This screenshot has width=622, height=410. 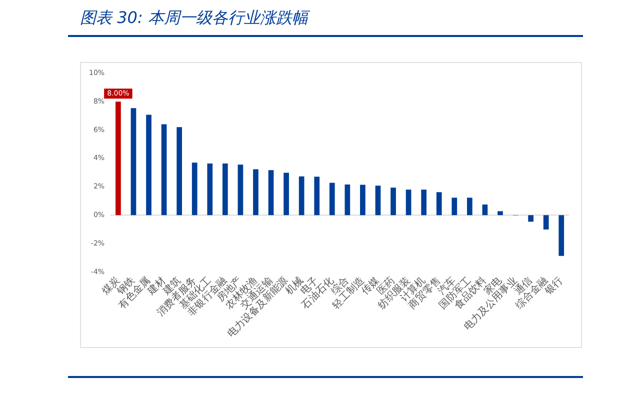 I want to click on chart-title: 图表 30: 本周一级各行业涨跌幅, so click(x=194, y=18).